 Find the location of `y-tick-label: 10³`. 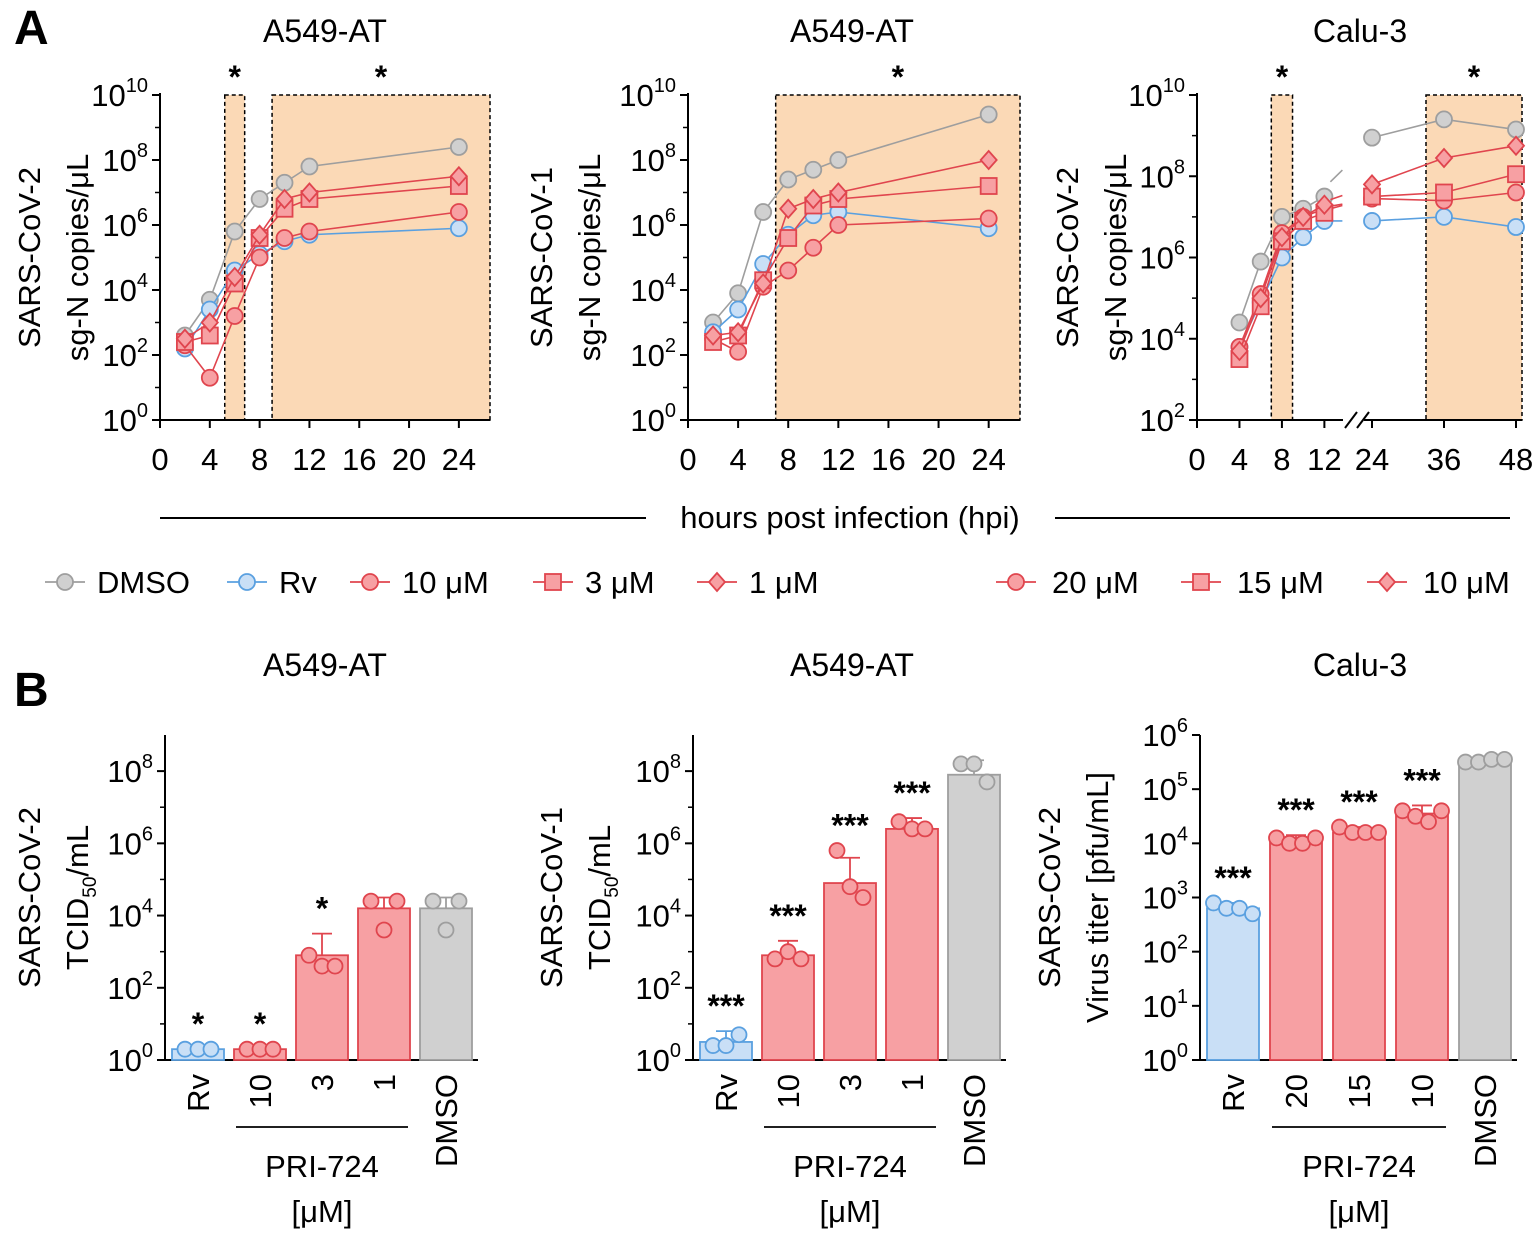

y-tick-label: 10³ is located at coordinates (1165, 897).